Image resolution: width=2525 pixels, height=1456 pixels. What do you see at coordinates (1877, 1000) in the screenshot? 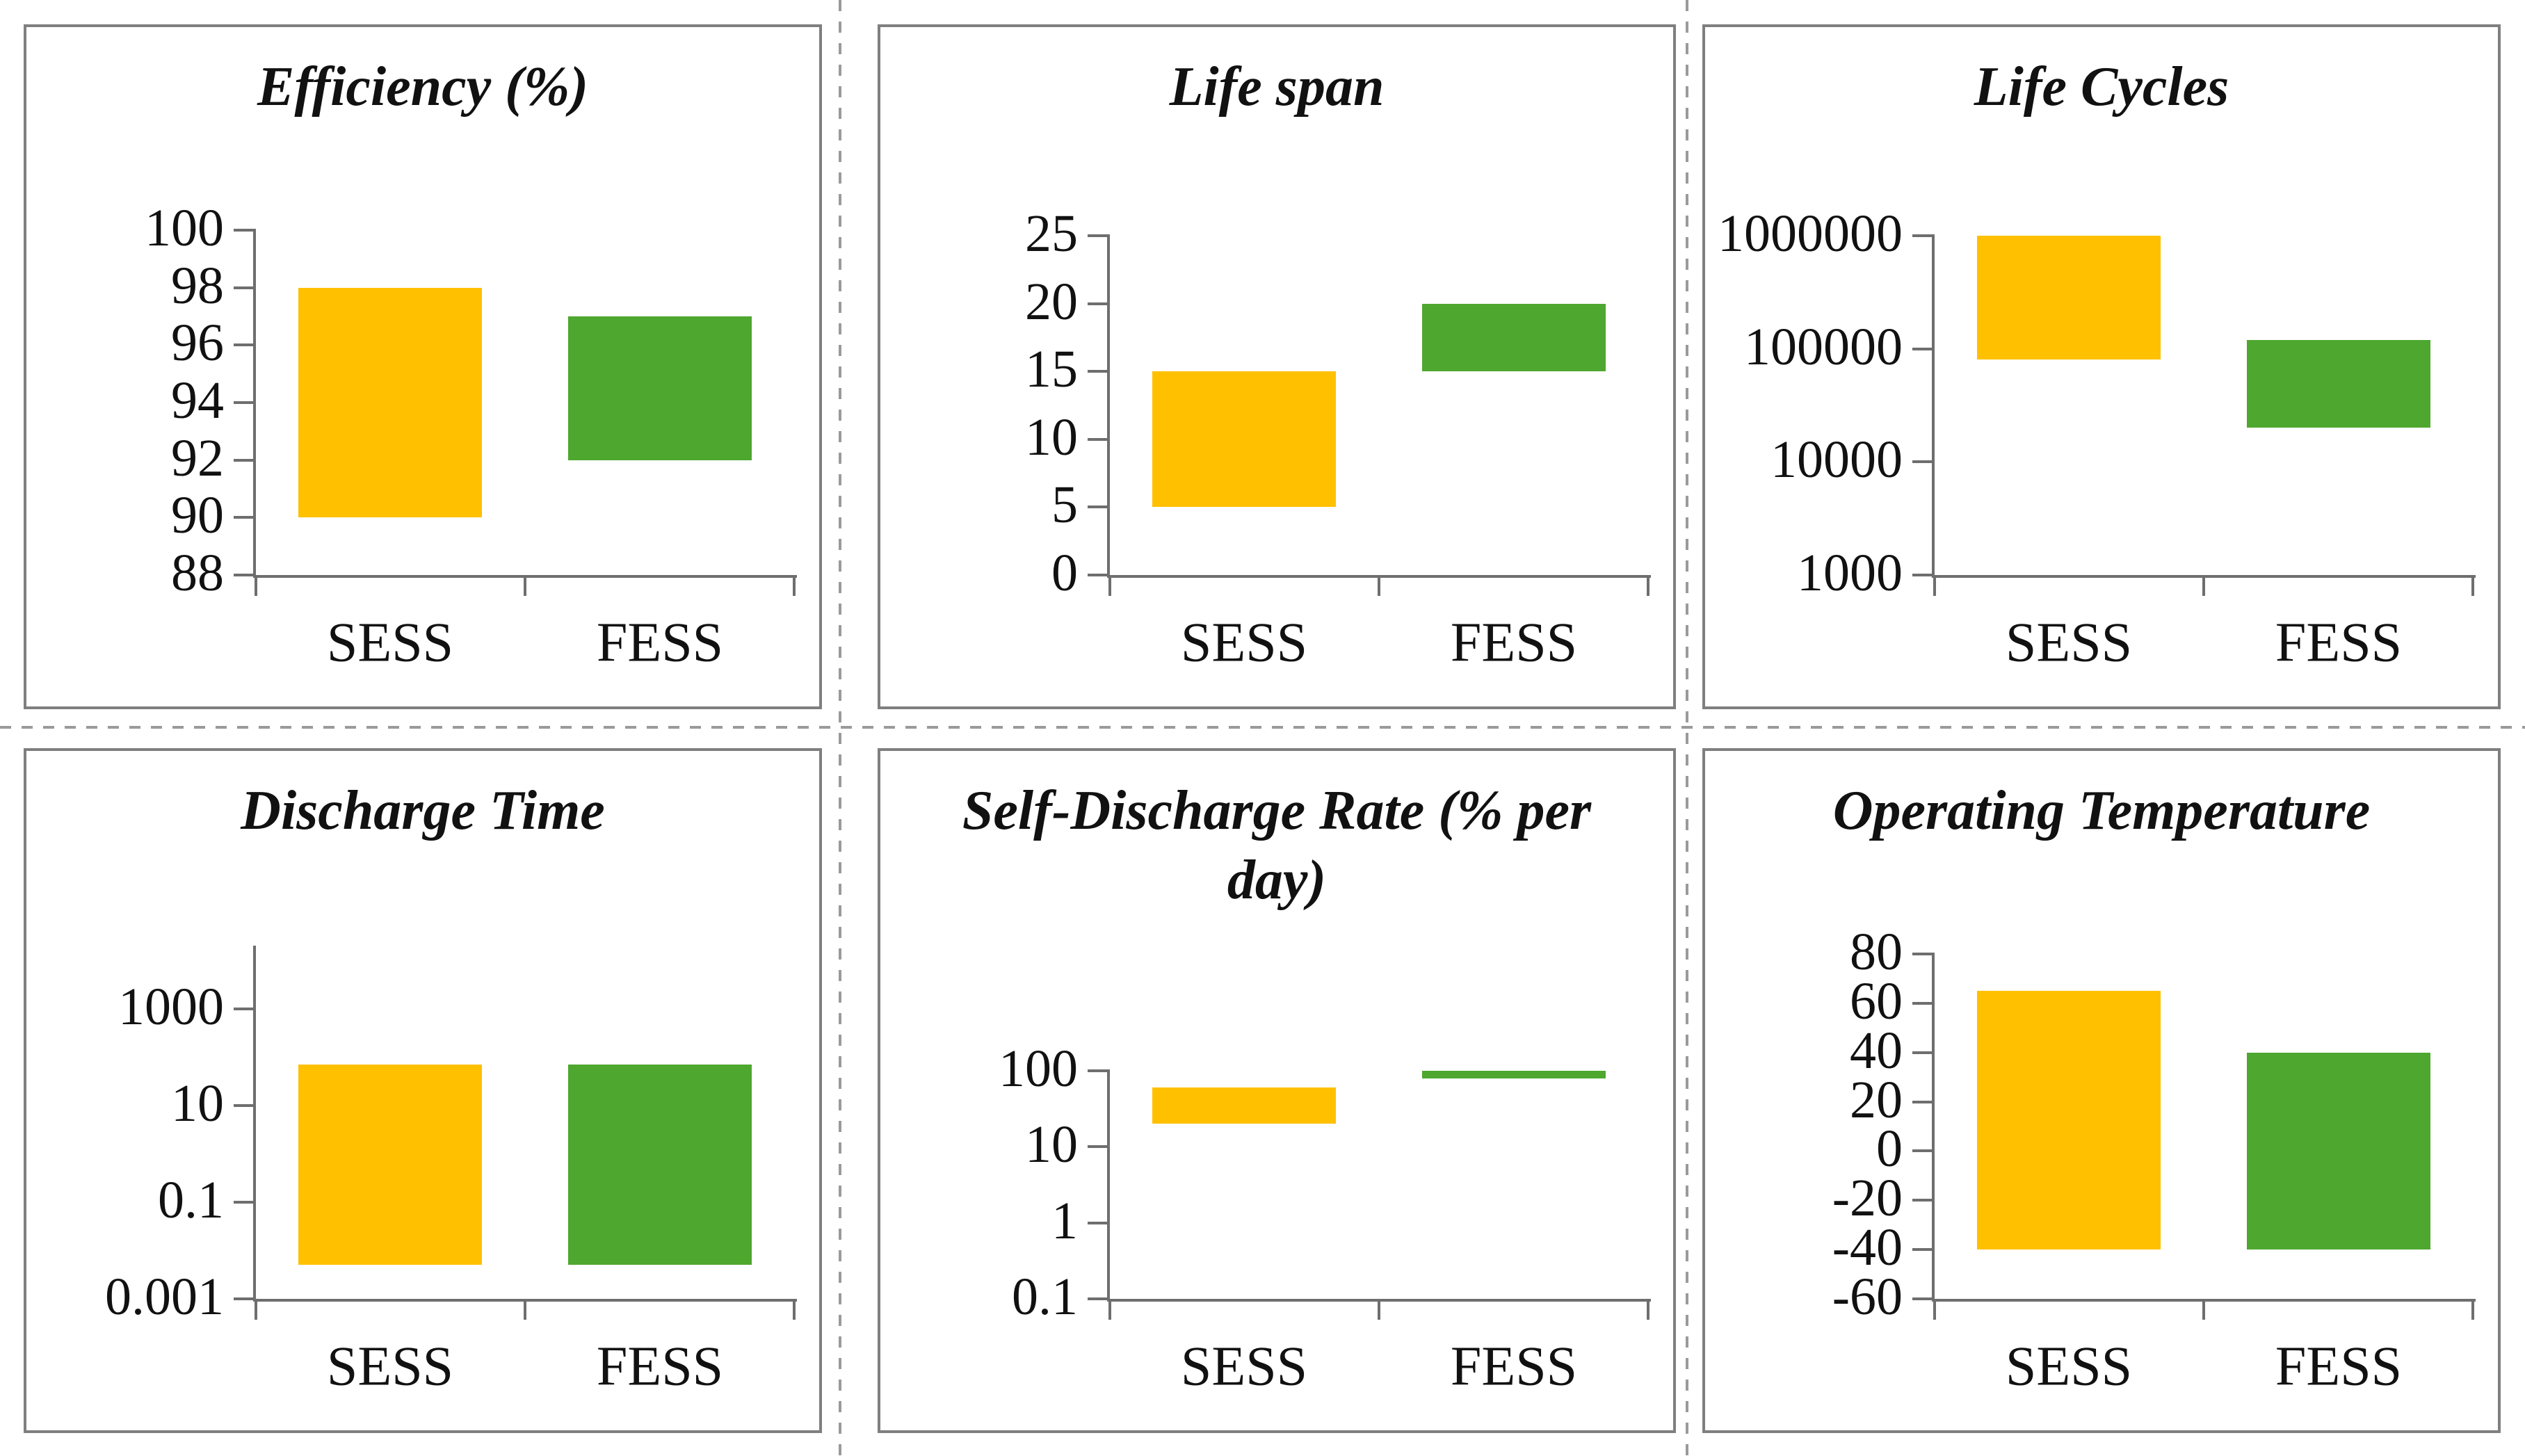
I see `y-tick-label: 60` at bounding box center [1877, 1000].